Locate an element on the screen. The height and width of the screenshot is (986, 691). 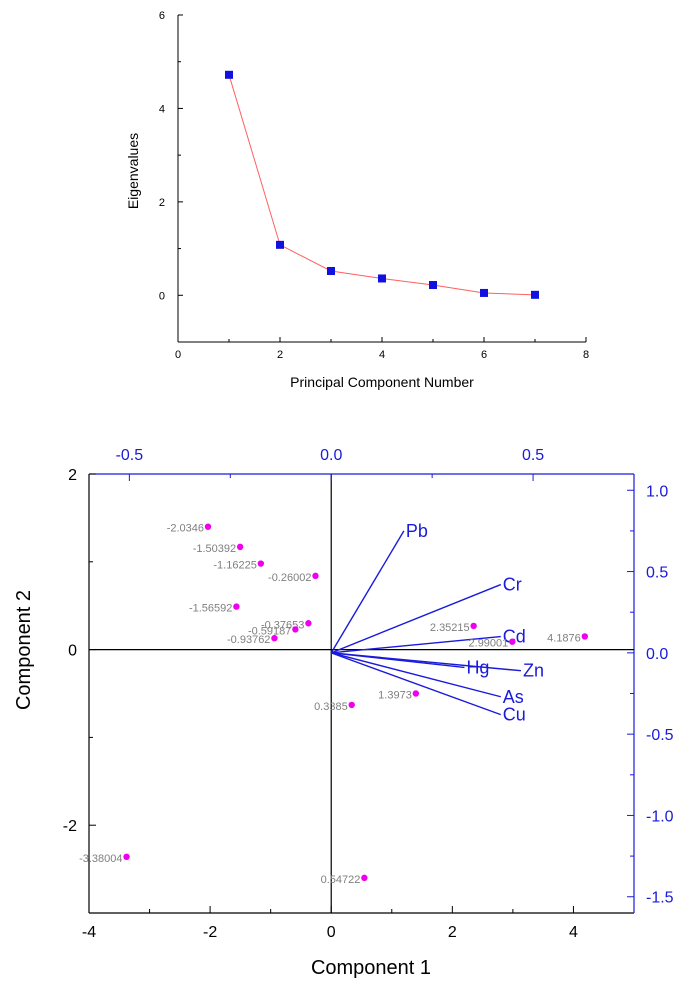
score-label: -1.56592 is located at coordinates (210, 609).